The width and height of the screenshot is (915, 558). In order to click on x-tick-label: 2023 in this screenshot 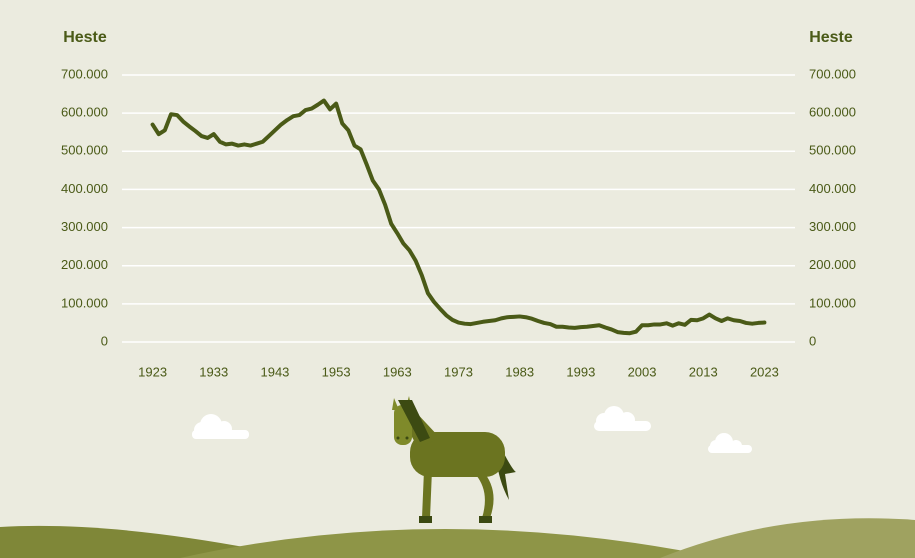, I will do `click(764, 371)`.